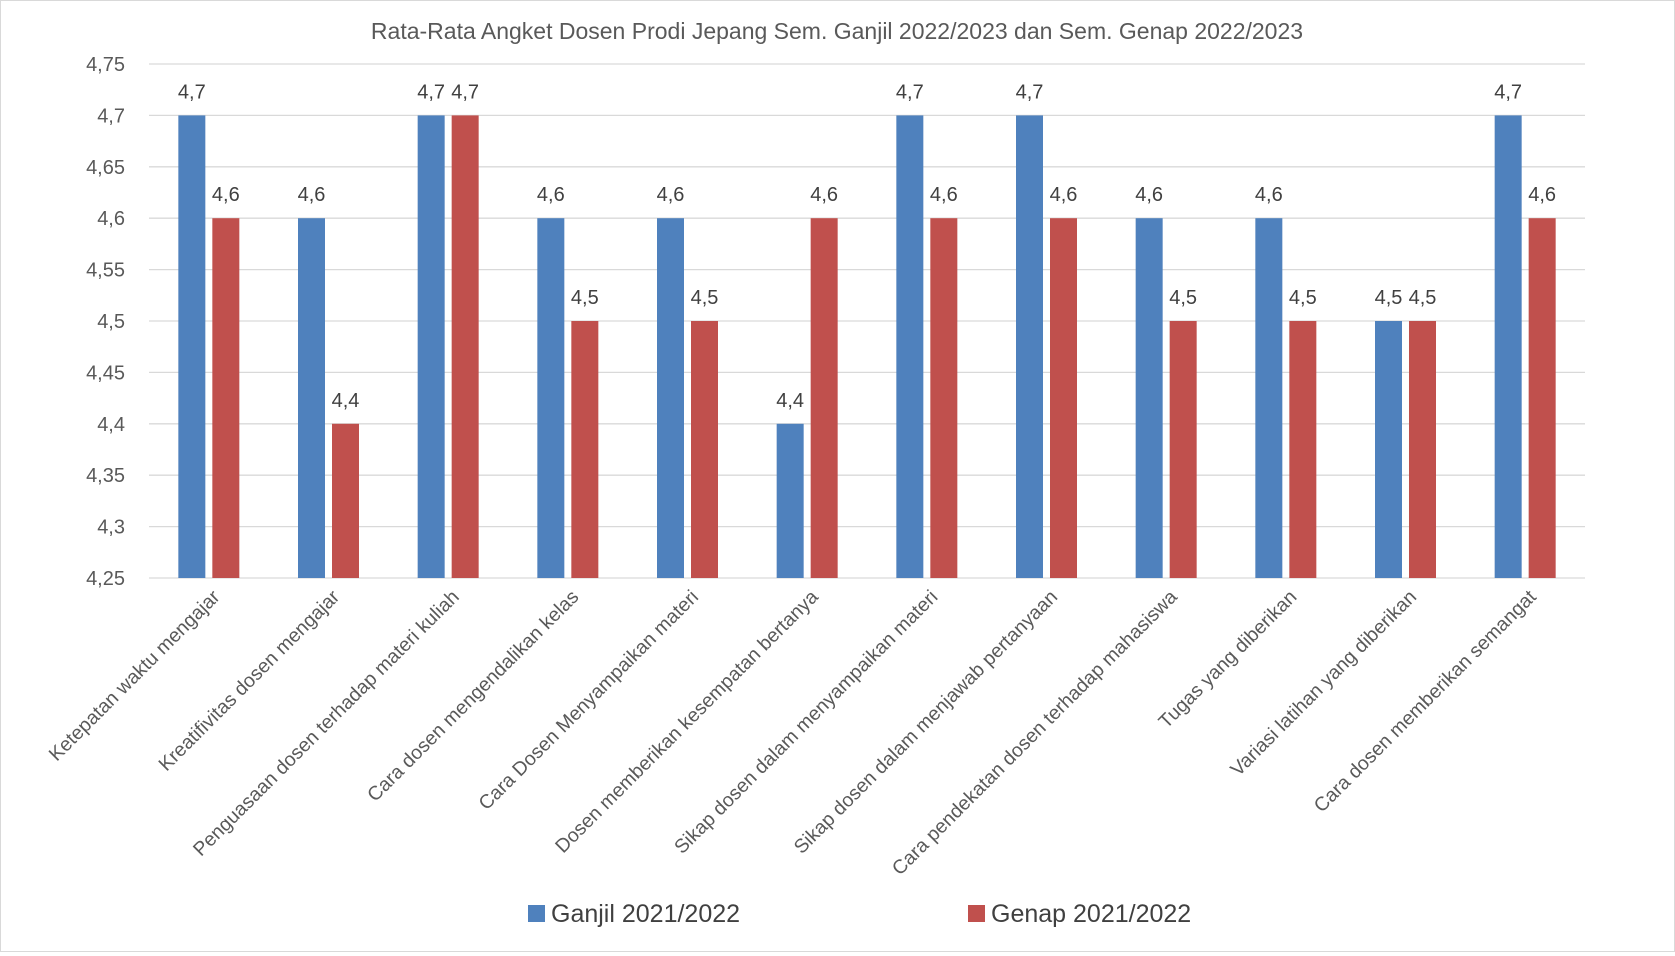  I want to click on y-tick-label: 4,3, so click(111, 528).